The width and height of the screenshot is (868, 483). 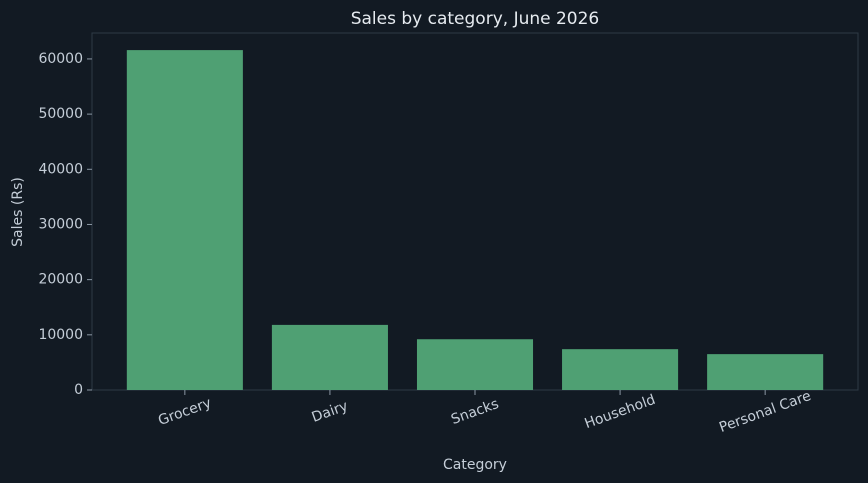 I want to click on y-tick-label: 10000, so click(x=60, y=335).